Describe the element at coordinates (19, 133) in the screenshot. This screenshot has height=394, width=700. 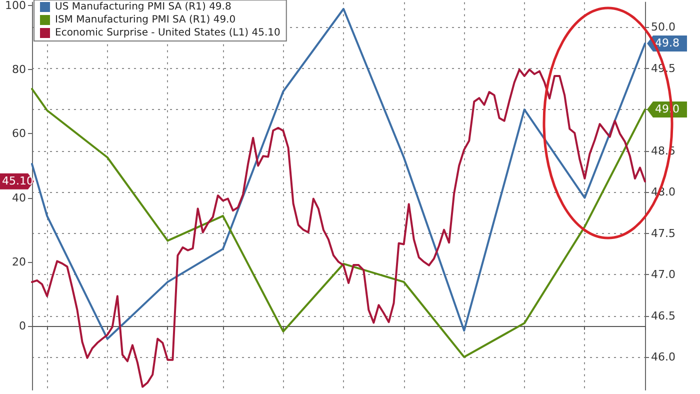
I see `y-tick-label: 60` at that location.